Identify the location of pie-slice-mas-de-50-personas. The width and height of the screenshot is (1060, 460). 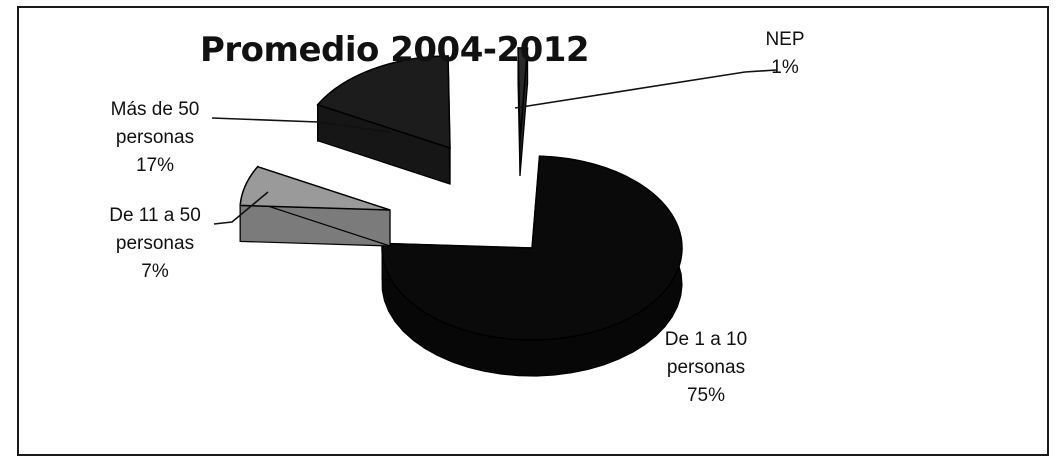
(383, 120).